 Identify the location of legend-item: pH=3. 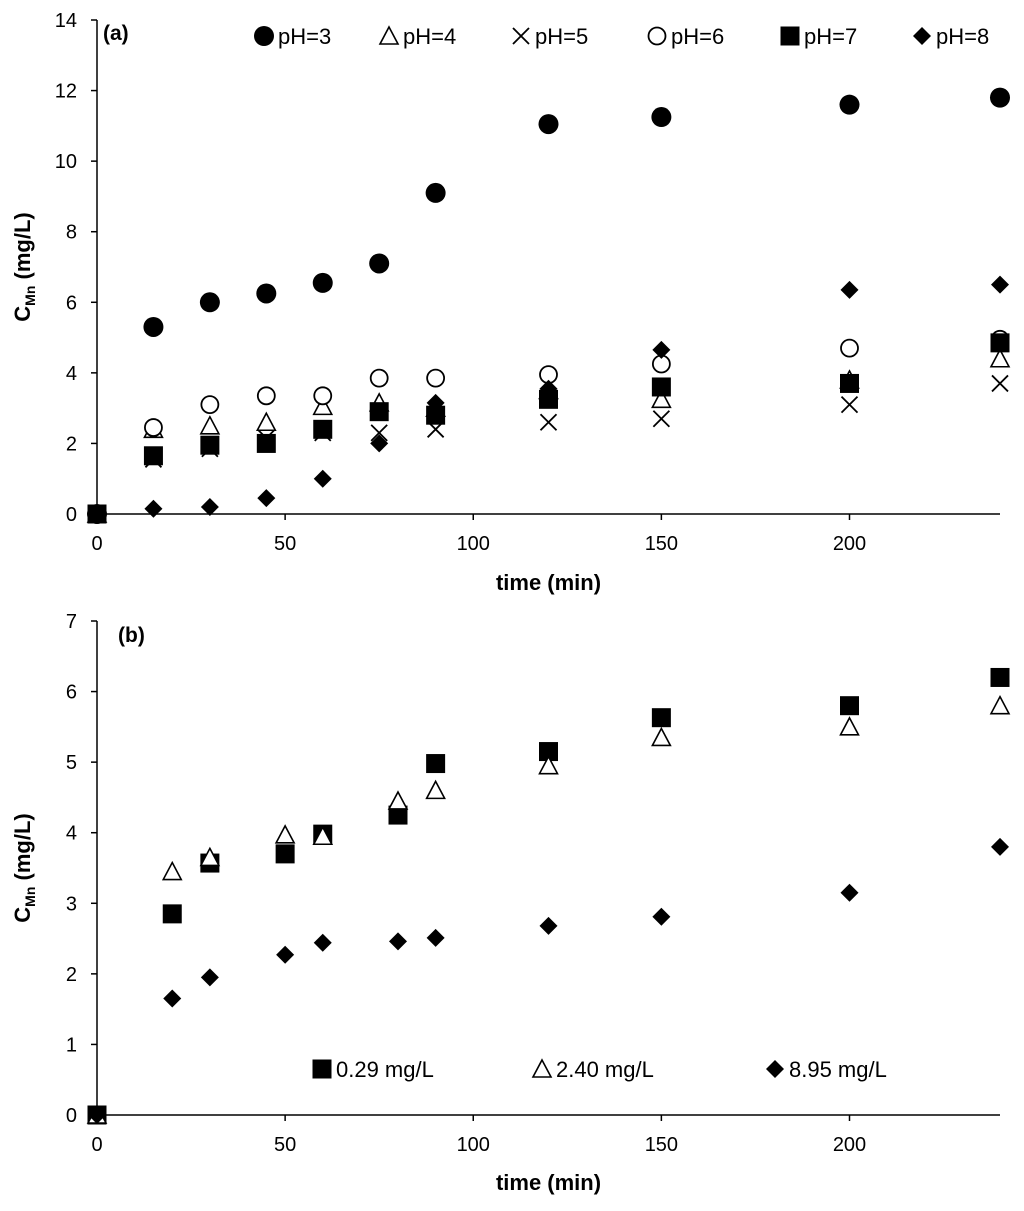
(292, 36).